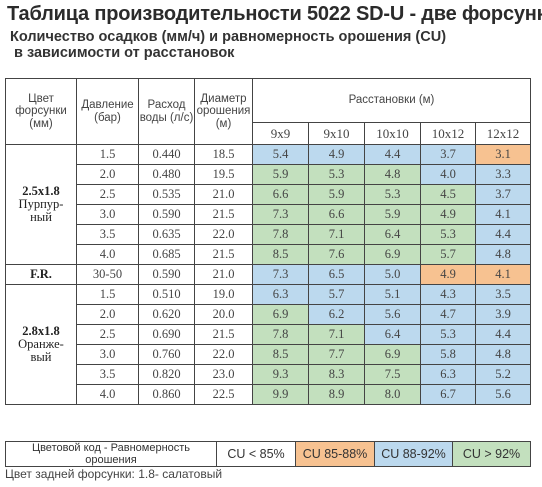 The width and height of the screenshot is (542, 487). Describe the element at coordinates (448, 174) in the screenshot. I see `precip-value-cell: 4.0` at that location.